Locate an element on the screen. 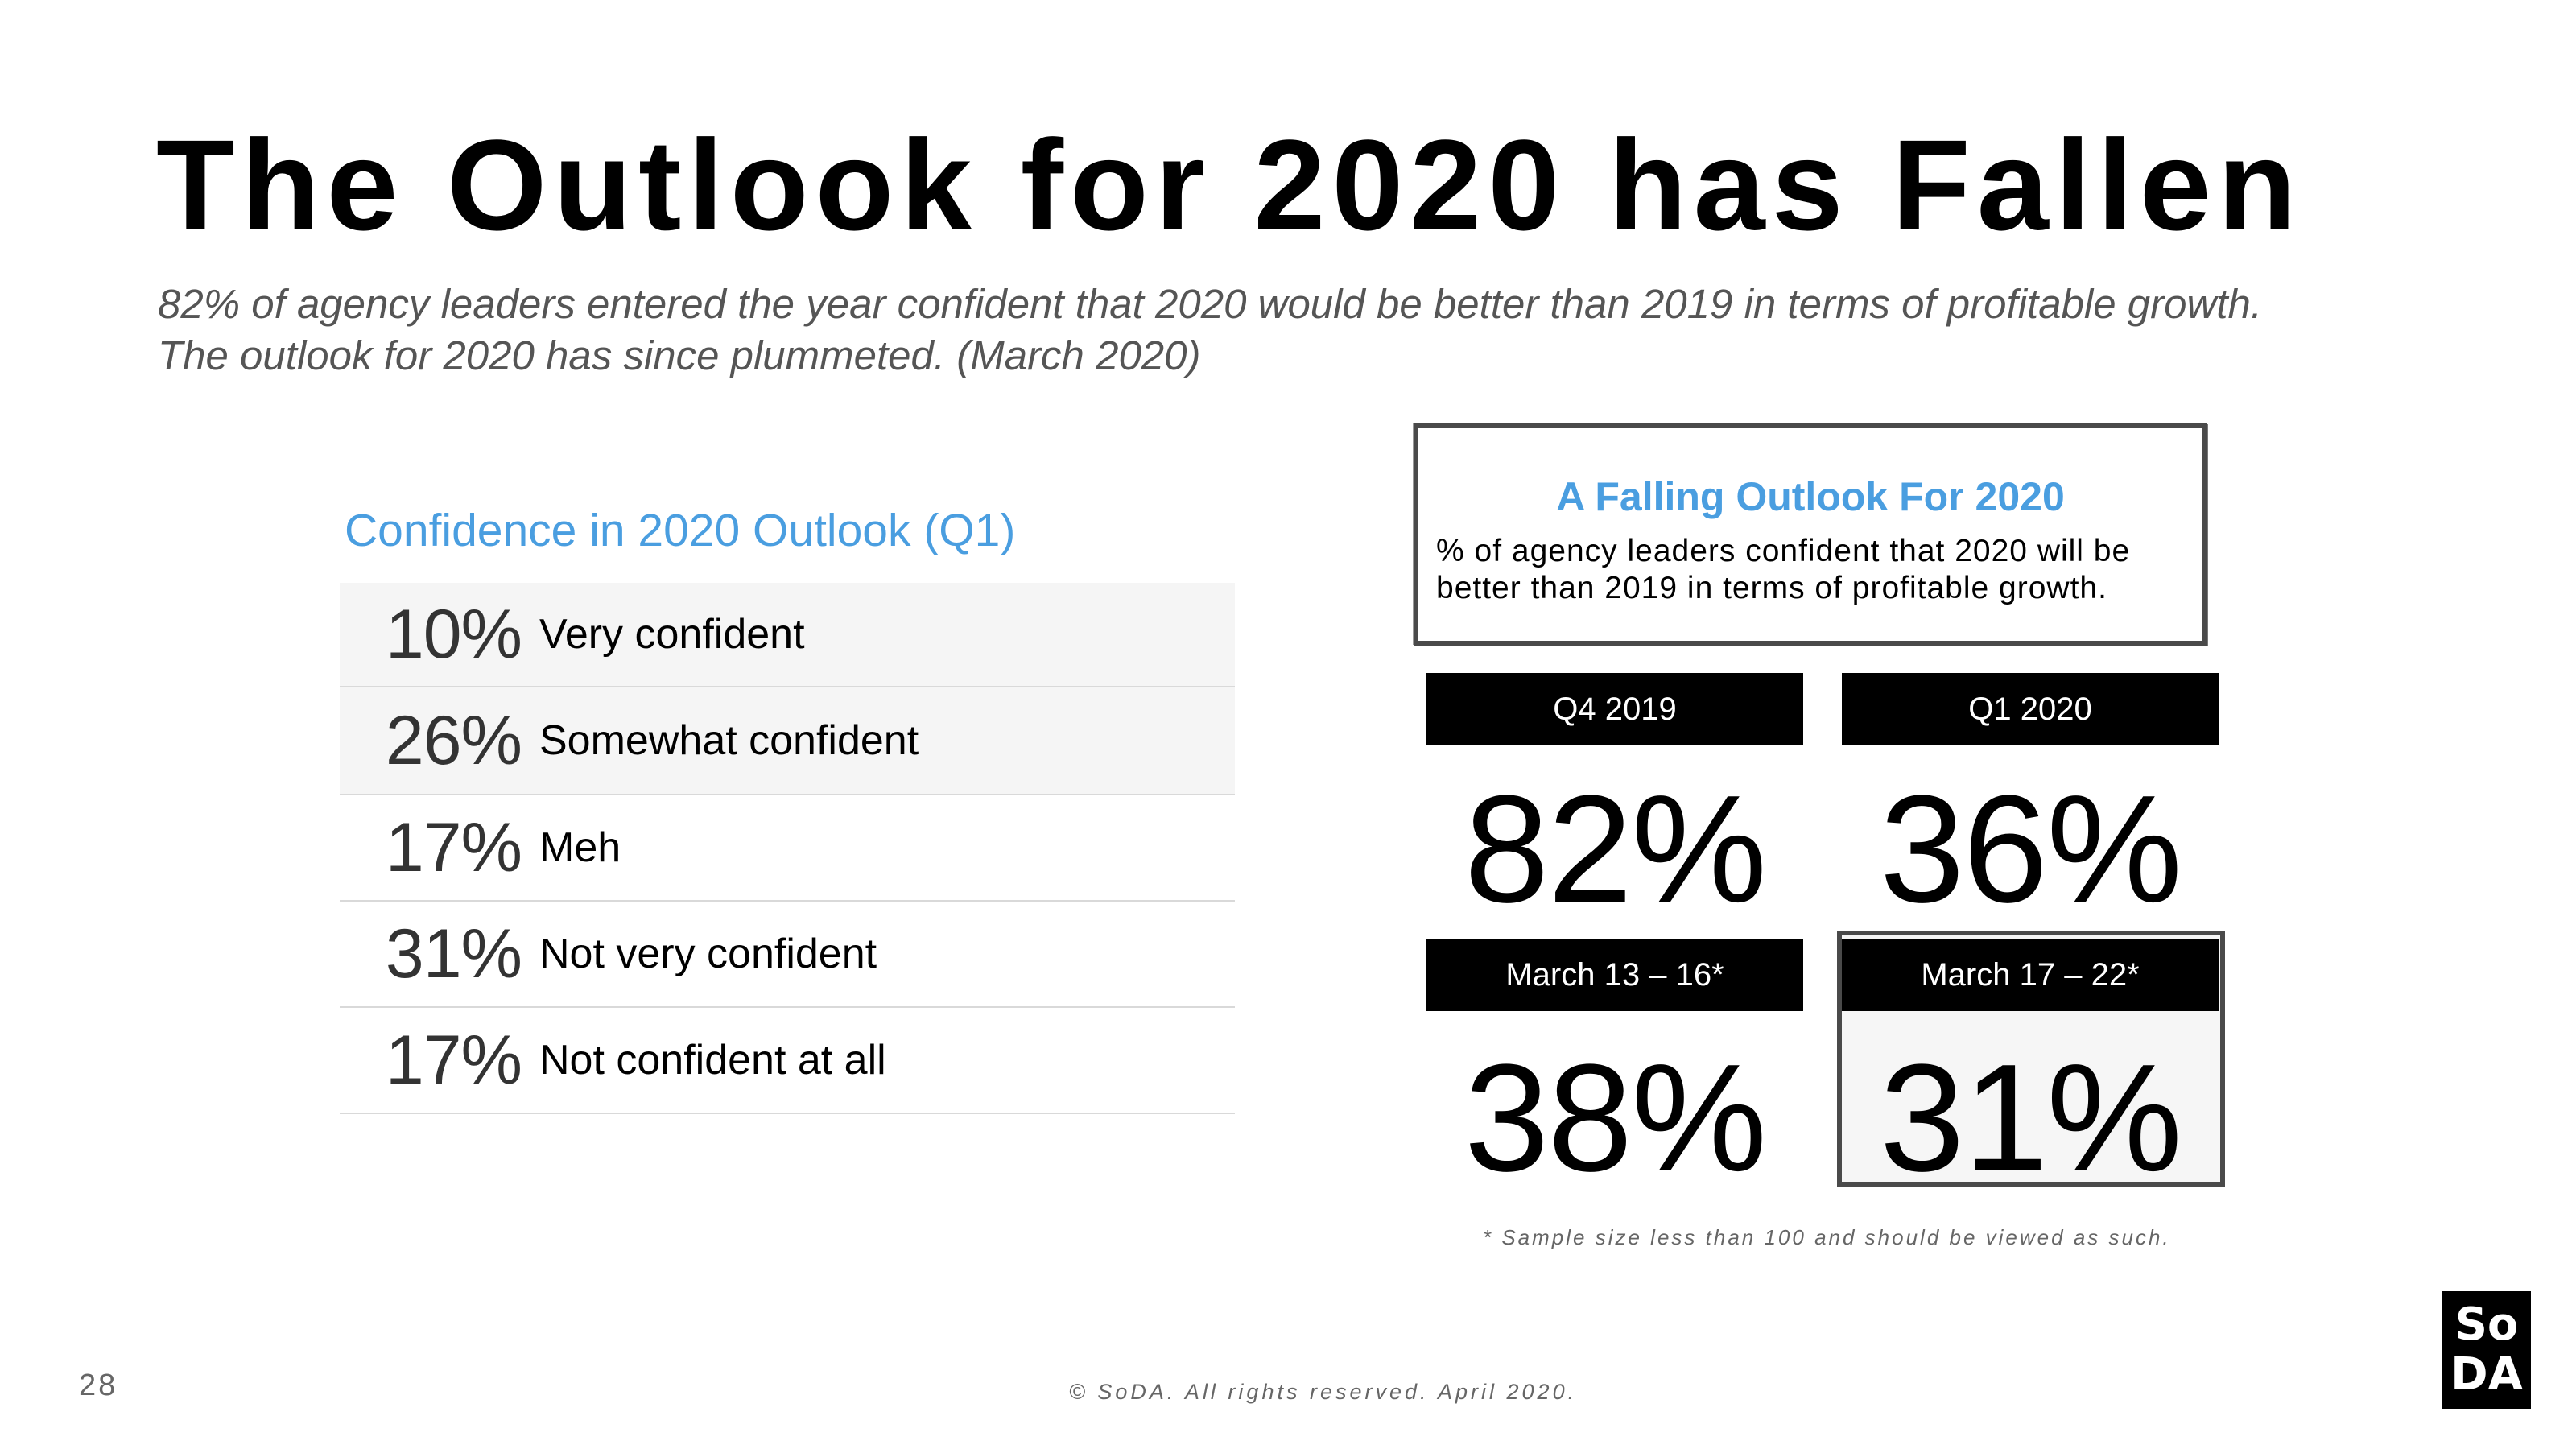 The image size is (2576, 1449). period-value-march-13-16: 38% is located at coordinates (1615, 1118).